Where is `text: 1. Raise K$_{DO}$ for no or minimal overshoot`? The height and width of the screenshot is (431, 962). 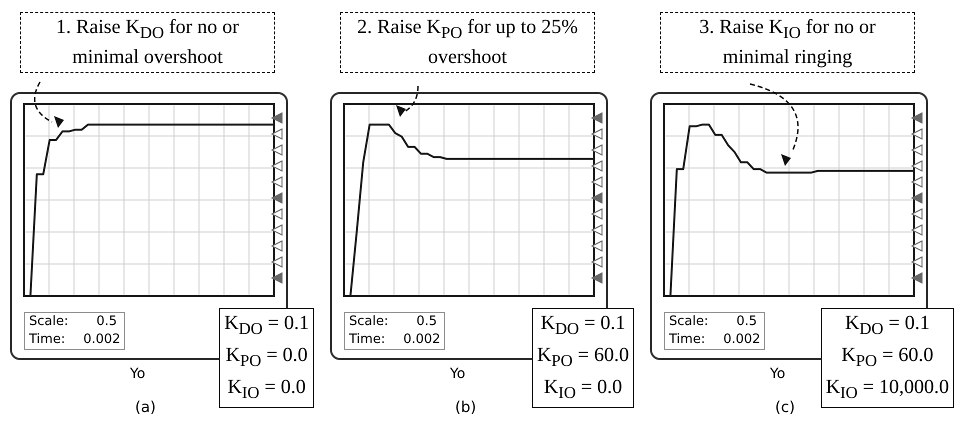 text: 1. Raise K$_{DO}$ for no or minimal overshoot is located at coordinates (147, 42).